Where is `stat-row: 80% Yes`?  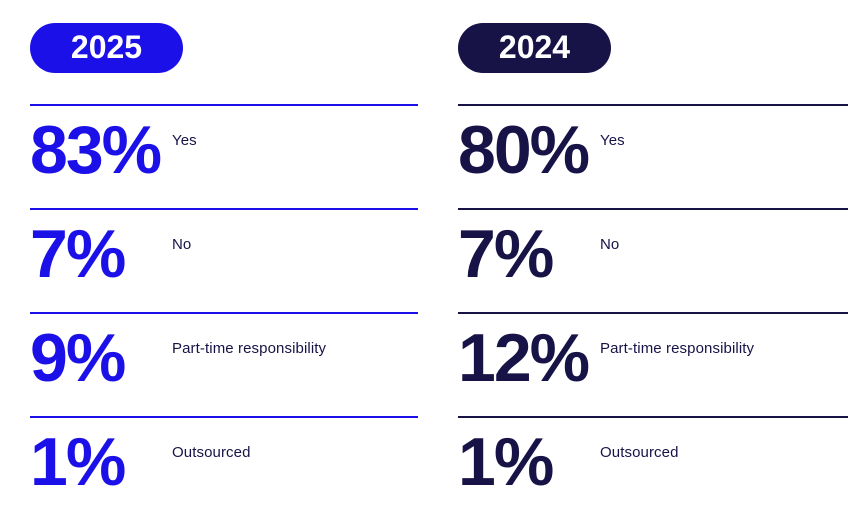 stat-row: 80% Yes is located at coordinates (653, 156).